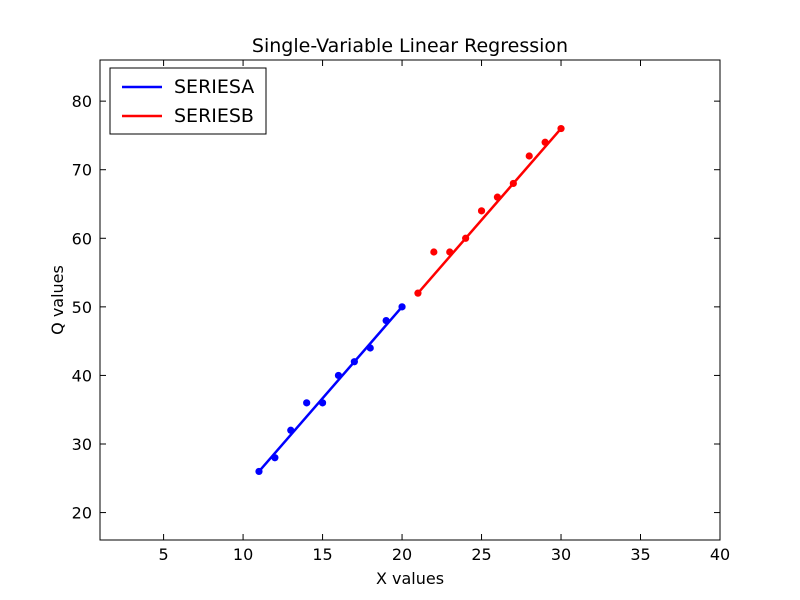 This screenshot has width=800, height=600. I want to click on x-tick-label-5: 5, so click(163, 554).